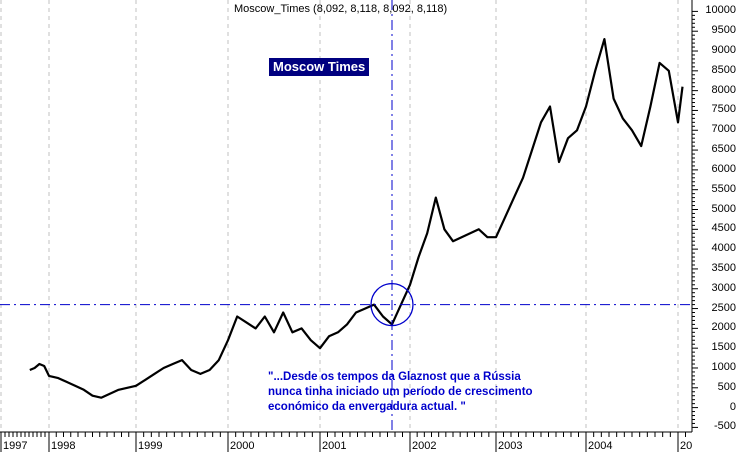 The width and height of the screenshot is (738, 454). I want to click on y-axis-label: 7000, so click(723, 129).